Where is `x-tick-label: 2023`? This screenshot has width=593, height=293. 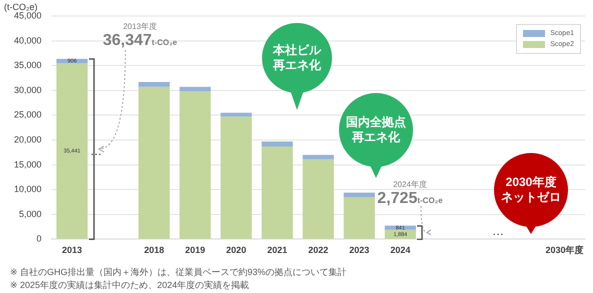 x-tick-label: 2023 is located at coordinates (359, 250).